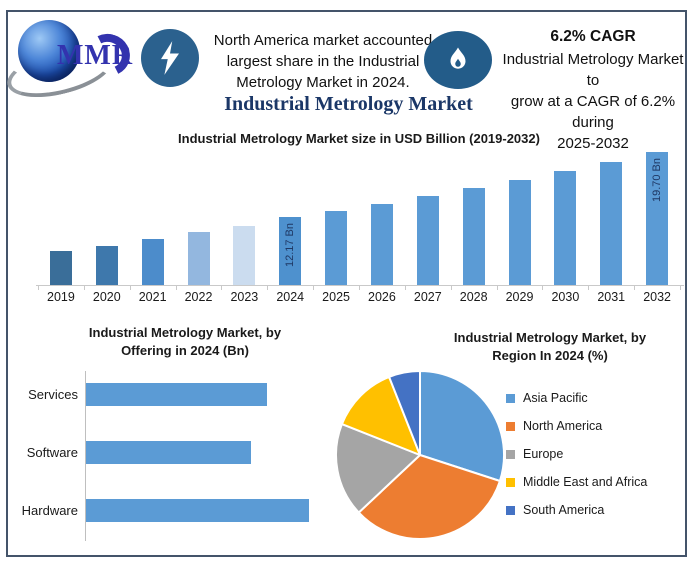 The height and width of the screenshot is (566, 697). Describe the element at coordinates (106, 265) in the screenshot. I see `bar-2020` at that location.